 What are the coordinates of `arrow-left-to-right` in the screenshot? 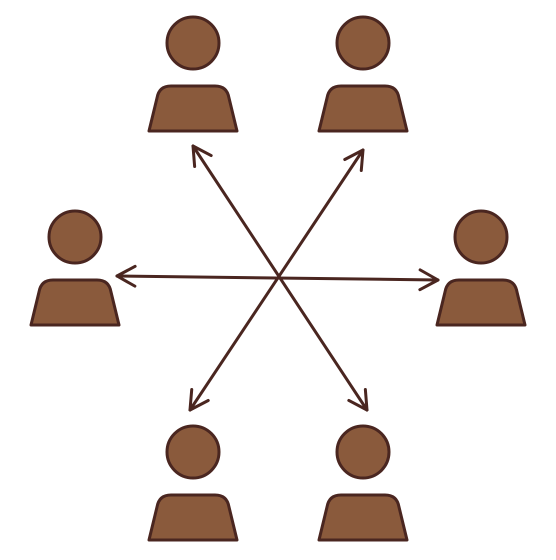 It's located at (277, 278).